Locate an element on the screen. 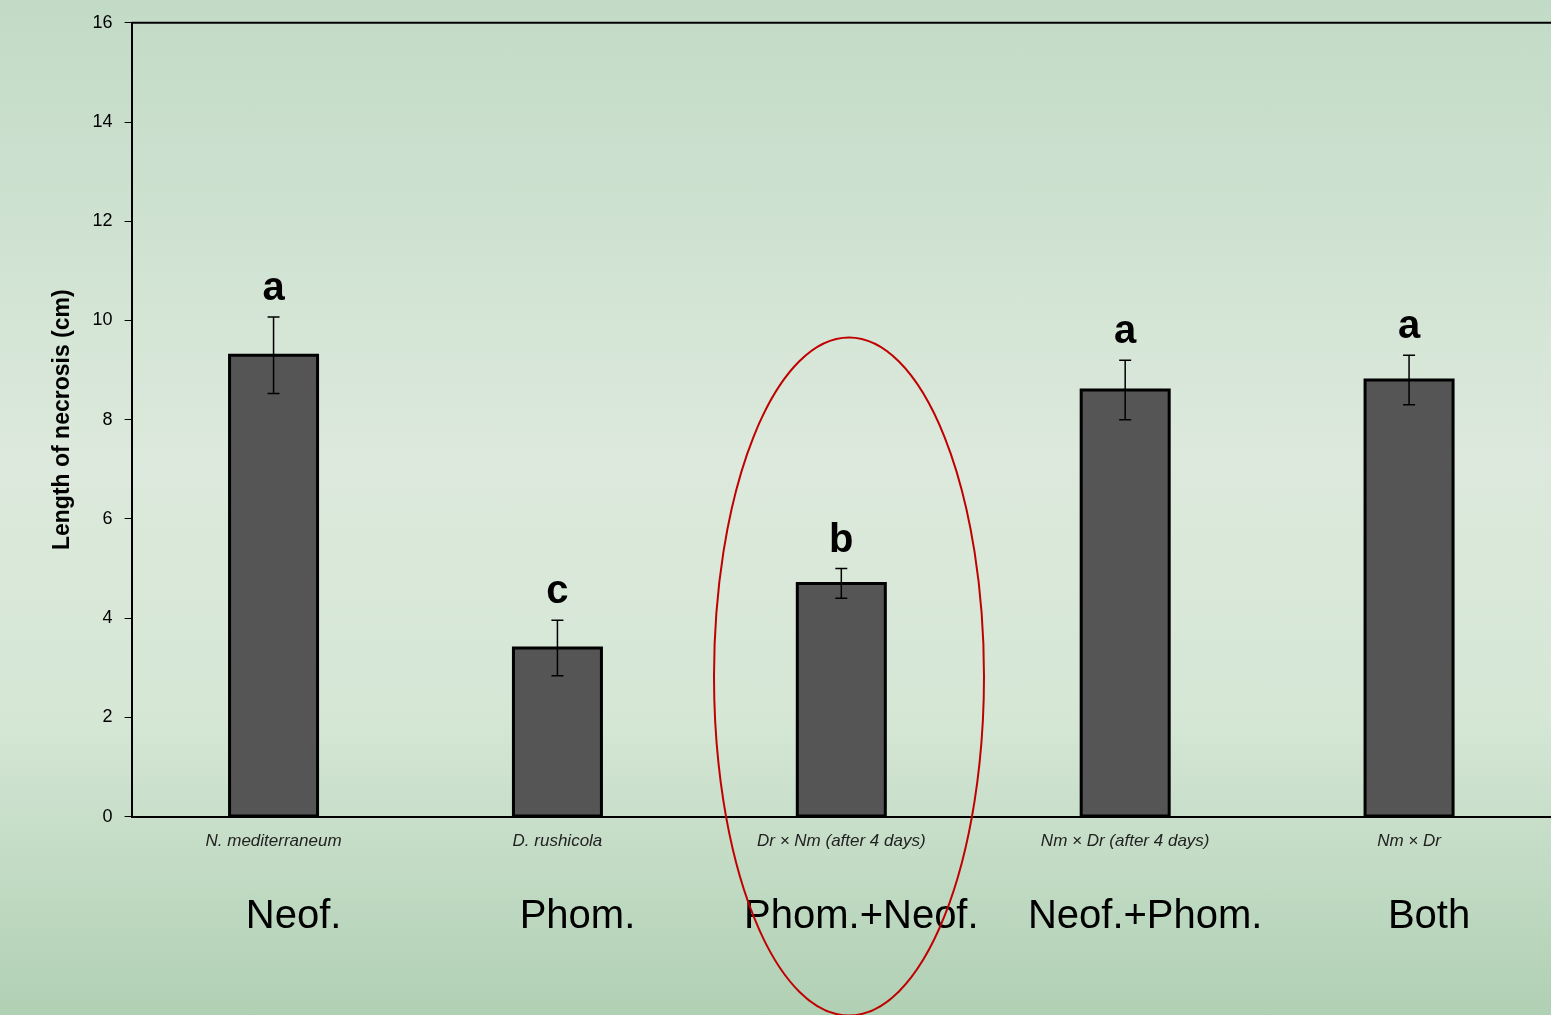 The image size is (1551, 1015). y-axis-title: Length of necrosis (cm) is located at coordinates (61, 420).